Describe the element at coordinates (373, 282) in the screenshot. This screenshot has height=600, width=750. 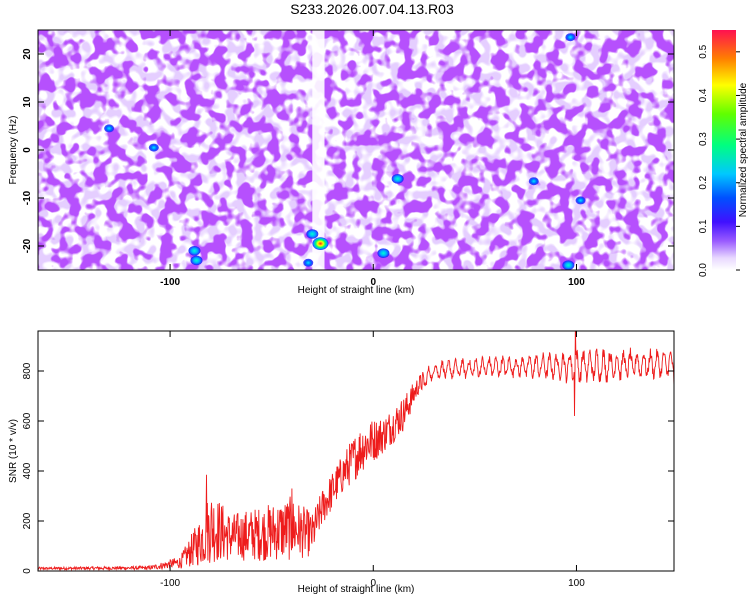
I see `spectrogram-x-tick-label: 0` at that location.